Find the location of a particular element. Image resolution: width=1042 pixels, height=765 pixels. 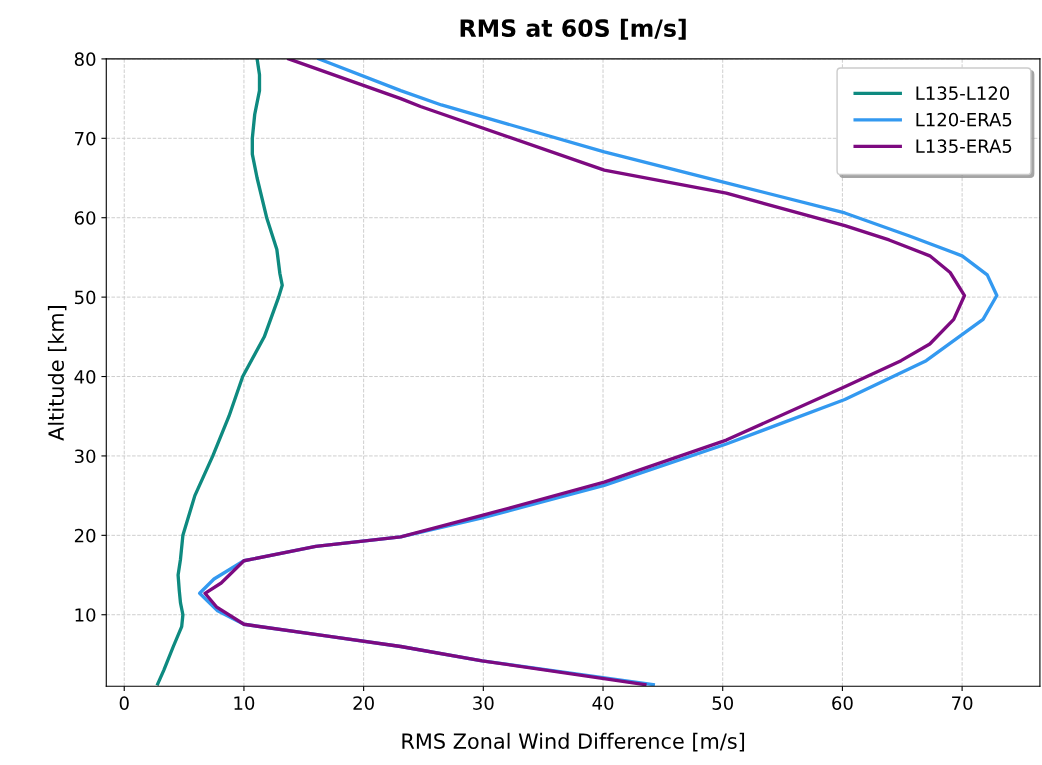

x-tick-label: 0 is located at coordinates (124, 703).